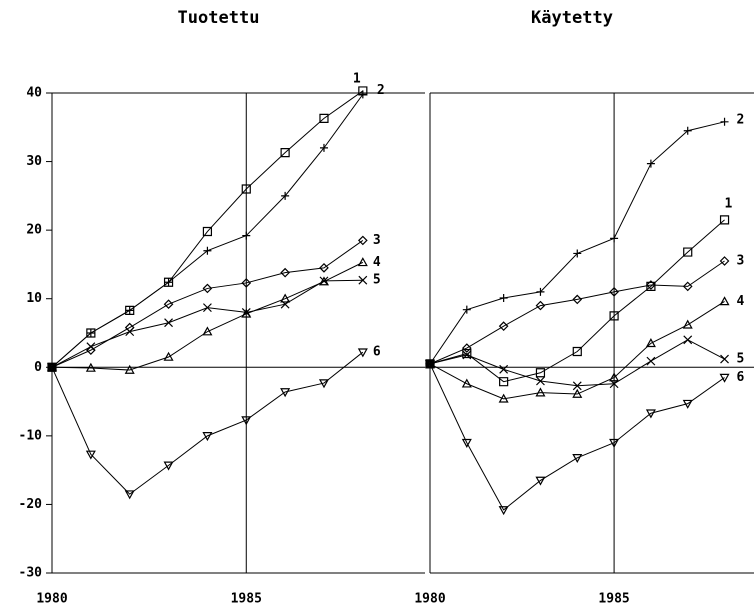  I want to click on y-tick-label: 10, so click(34, 298).